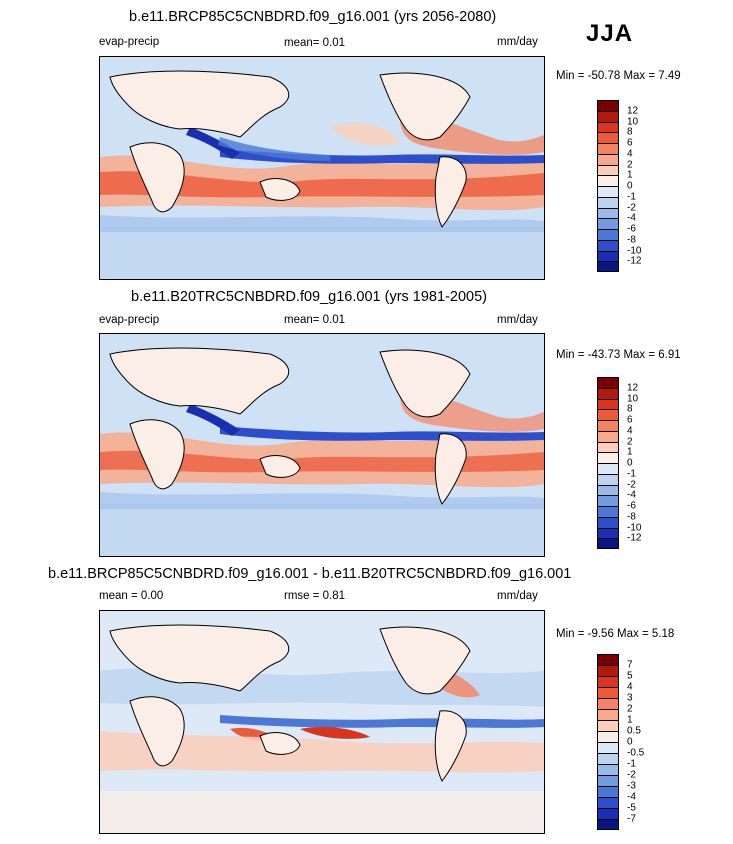  Describe the element at coordinates (315, 596) in the screenshot. I see `panel3-rmse-label: rmse = 0.81` at that location.